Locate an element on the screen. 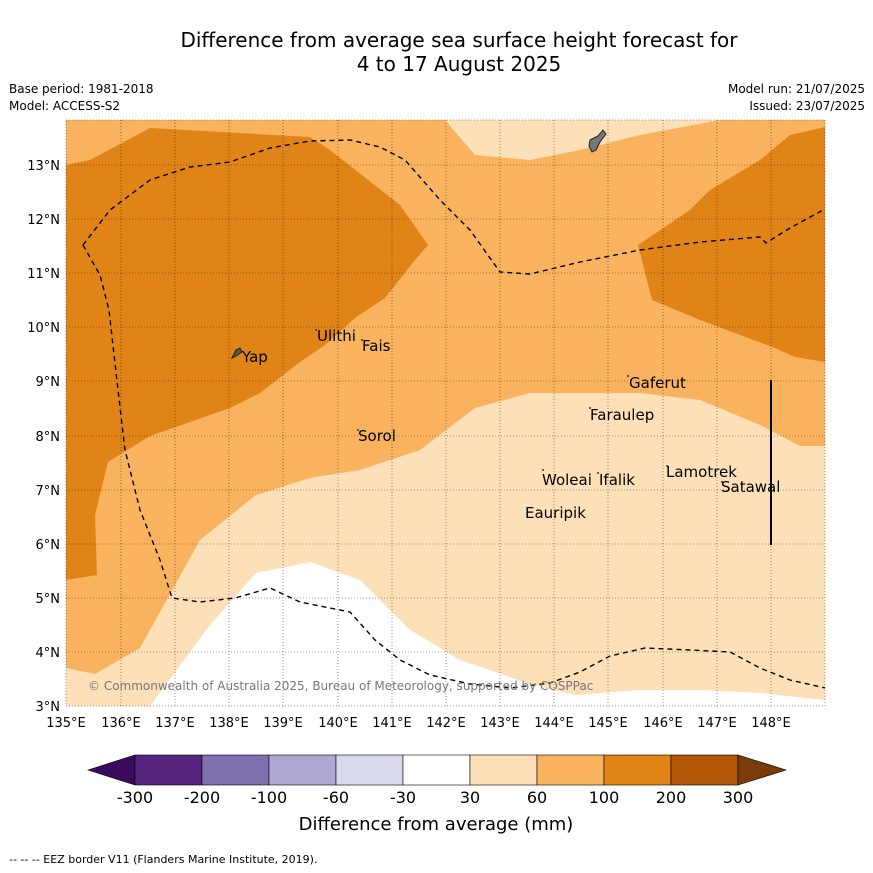 Image resolution: width=873 pixels, height=873 pixels. x-tick-138: 138°E is located at coordinates (229, 723).